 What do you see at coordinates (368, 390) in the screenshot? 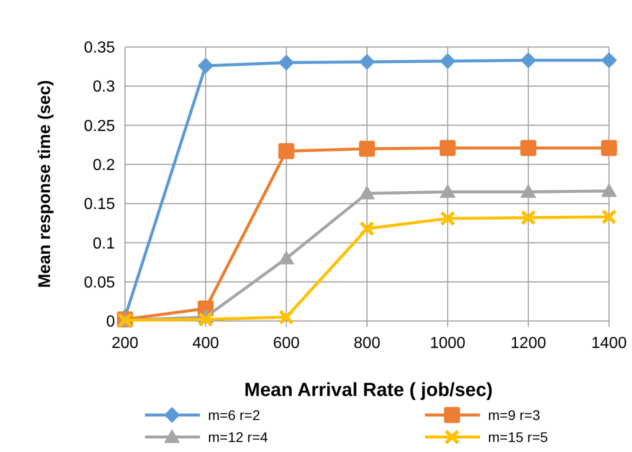
I see `x-axis-title: Mean Arrival Rate ( job/sec)` at bounding box center [368, 390].